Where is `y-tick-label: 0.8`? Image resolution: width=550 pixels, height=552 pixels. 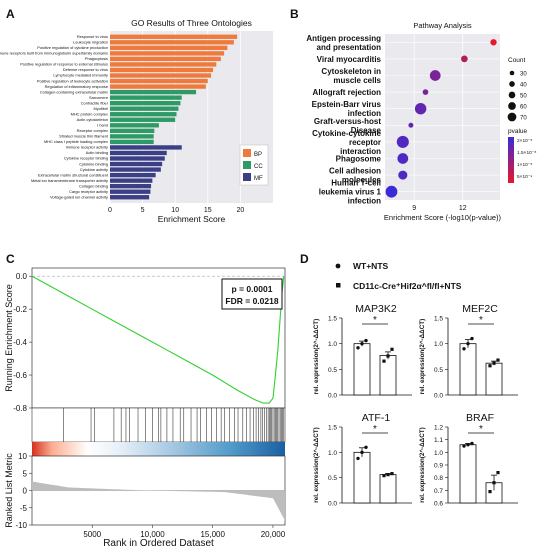
y-tick-label: 0.8 is located at coordinates (438, 478).